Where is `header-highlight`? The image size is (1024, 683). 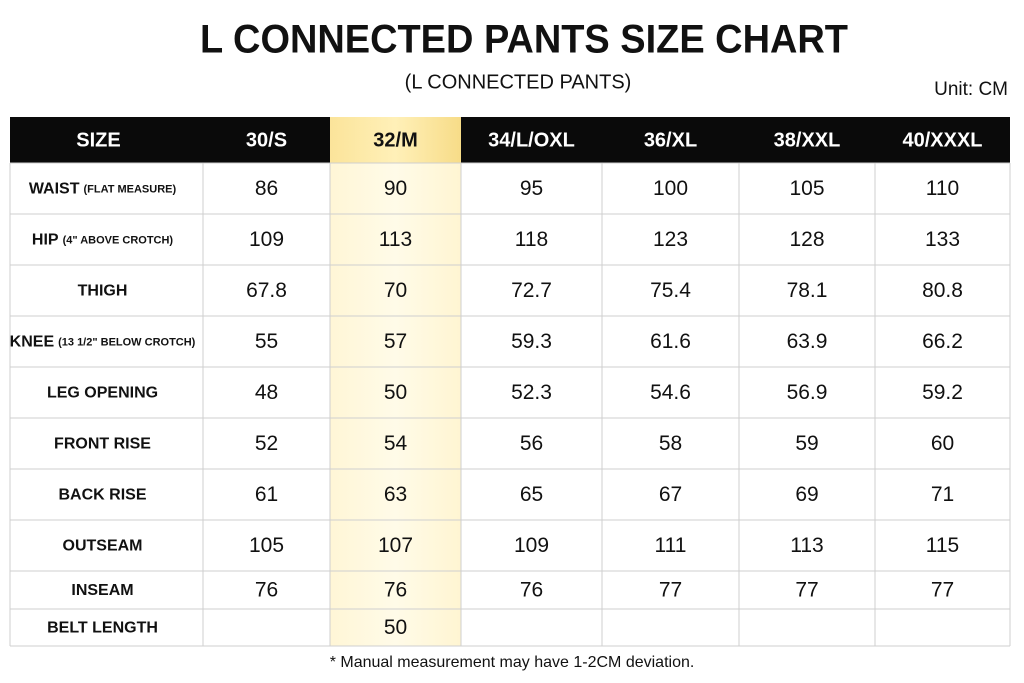 header-highlight is located at coordinates (395, 140).